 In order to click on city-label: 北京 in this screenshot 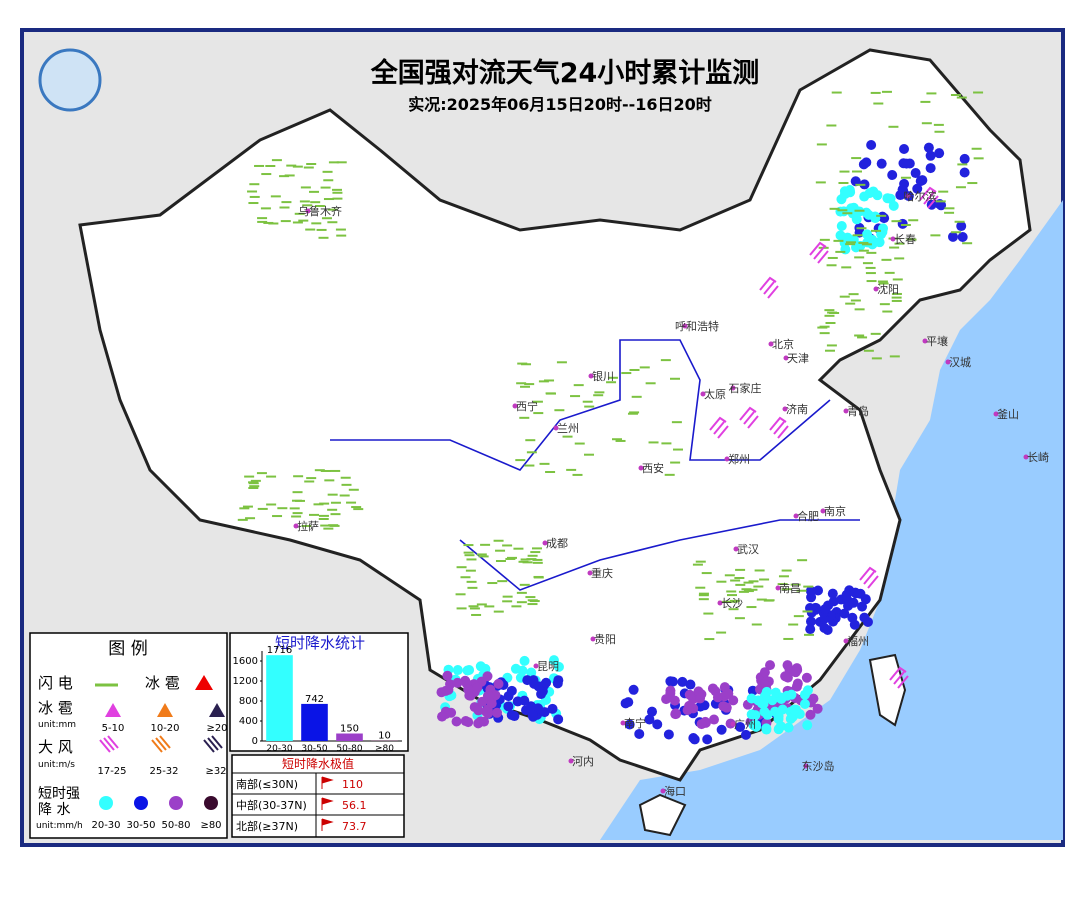, I will do `click(783, 344)`.